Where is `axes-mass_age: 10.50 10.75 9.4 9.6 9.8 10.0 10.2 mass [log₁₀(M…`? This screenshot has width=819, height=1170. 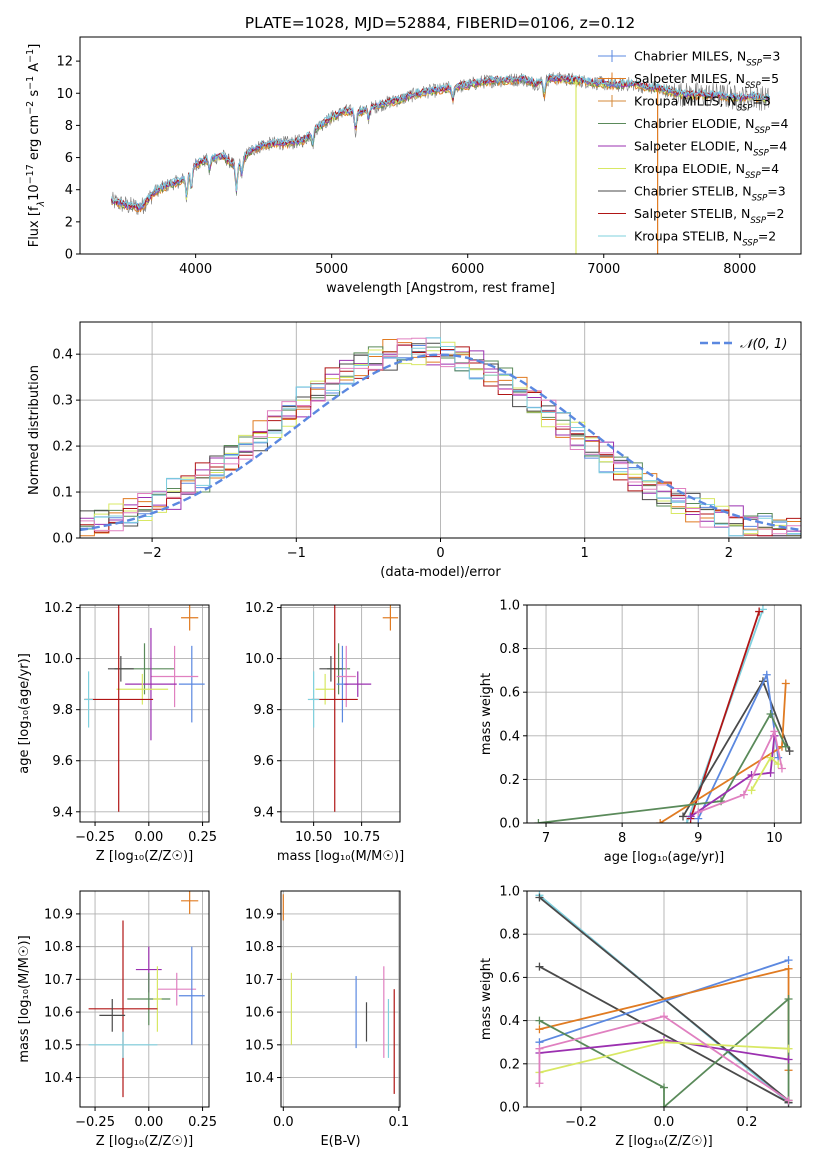 axes-mass_age: 10.50 10.75 9.4 9.6 9.8 10.0 10.2 mass [log₁₀(M… is located at coordinates (324, 732).